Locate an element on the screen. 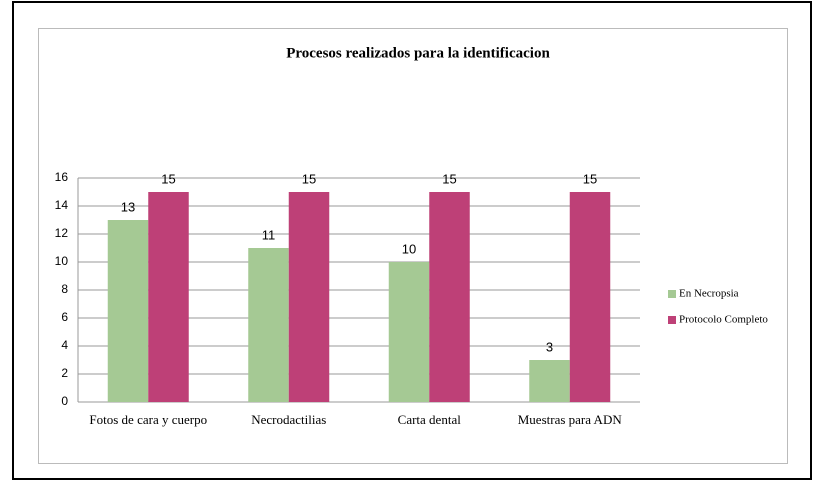 This screenshot has width=815, height=480. legend-label: Protocolo Completo is located at coordinates (723, 320).